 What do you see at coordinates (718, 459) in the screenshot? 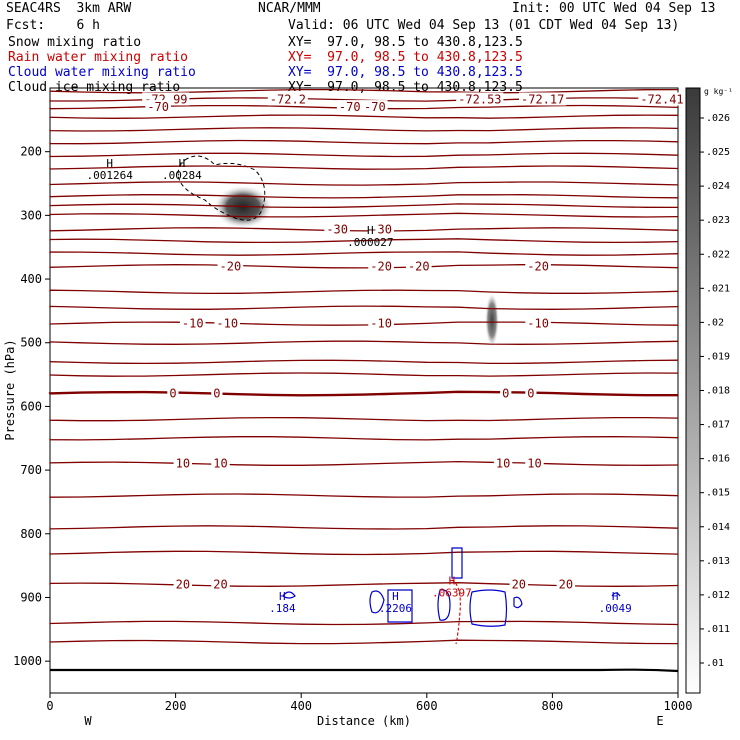
I see `colorbar-tick-label: .016` at bounding box center [718, 459].